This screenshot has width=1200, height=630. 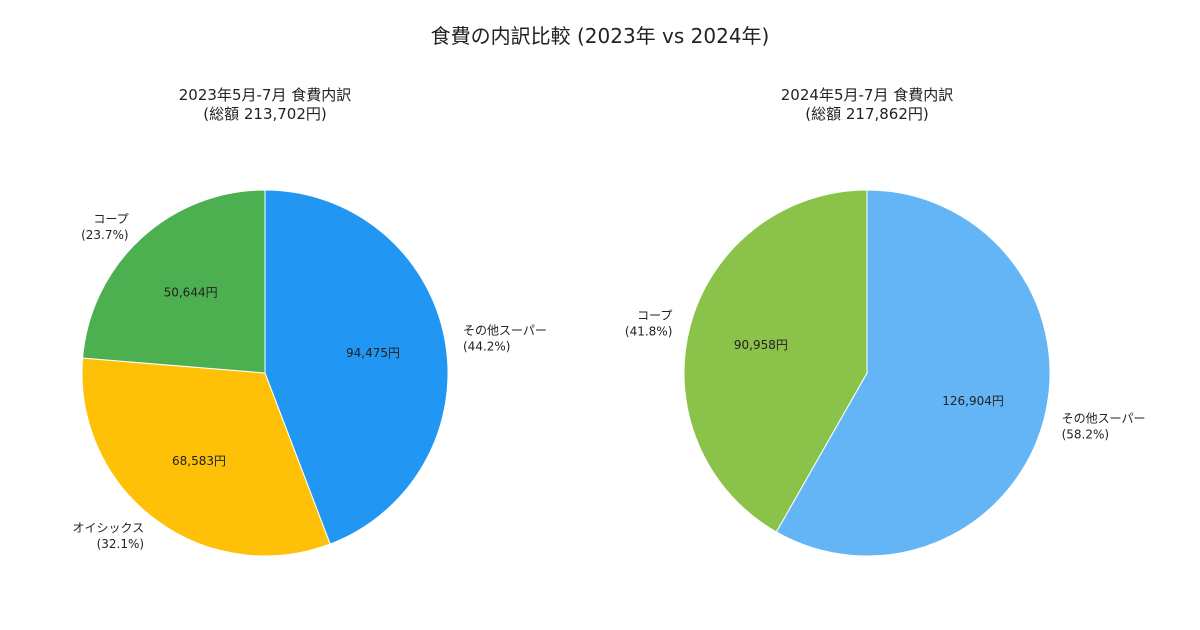 I want to click on slice-value-label: 68,583円, so click(x=199, y=461).